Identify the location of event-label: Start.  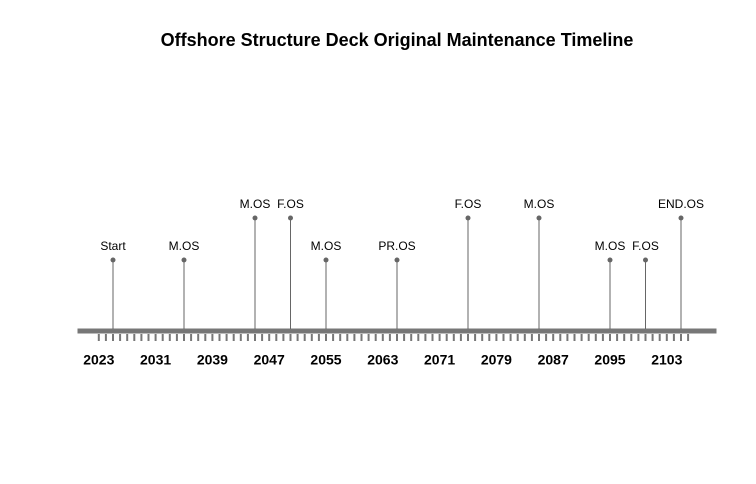
(113, 246).